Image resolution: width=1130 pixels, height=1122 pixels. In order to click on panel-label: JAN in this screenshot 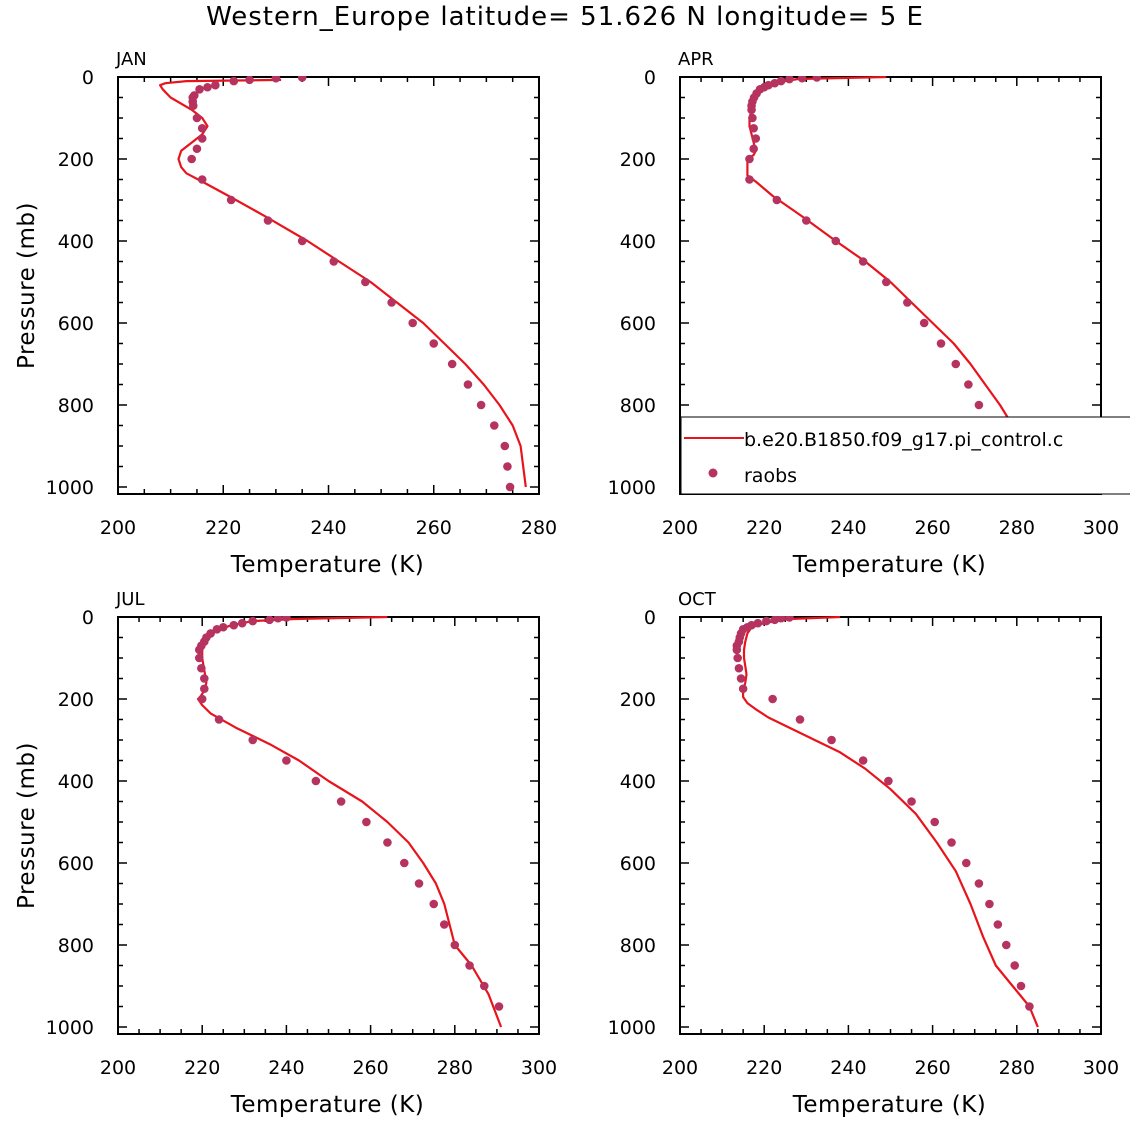, I will do `click(131, 59)`.